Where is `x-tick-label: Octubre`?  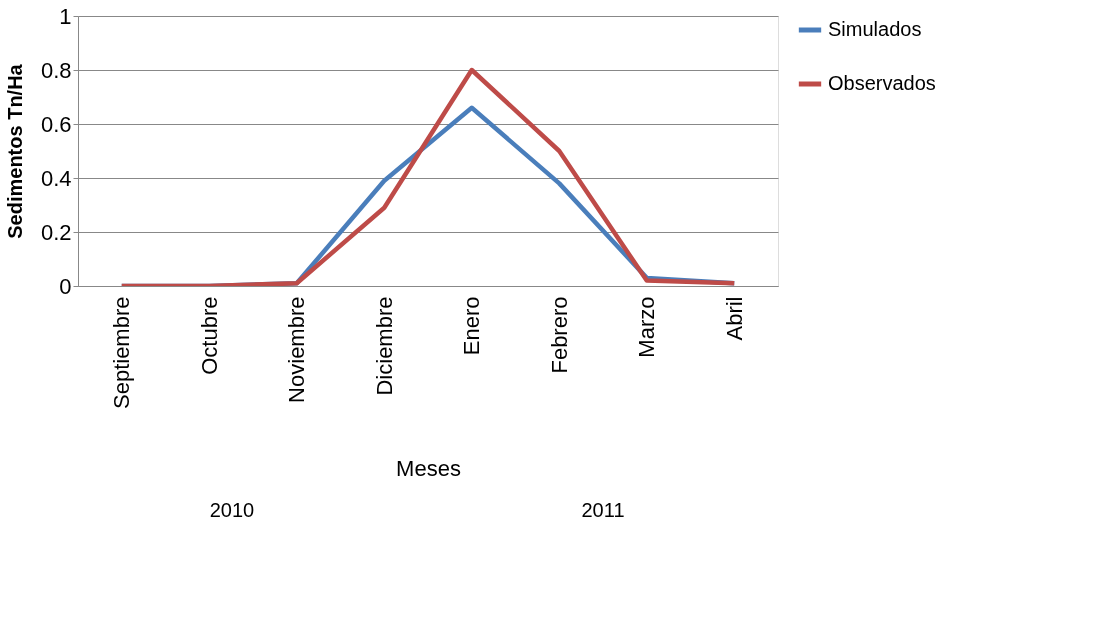
x-tick-label: Octubre is located at coordinates (209, 335).